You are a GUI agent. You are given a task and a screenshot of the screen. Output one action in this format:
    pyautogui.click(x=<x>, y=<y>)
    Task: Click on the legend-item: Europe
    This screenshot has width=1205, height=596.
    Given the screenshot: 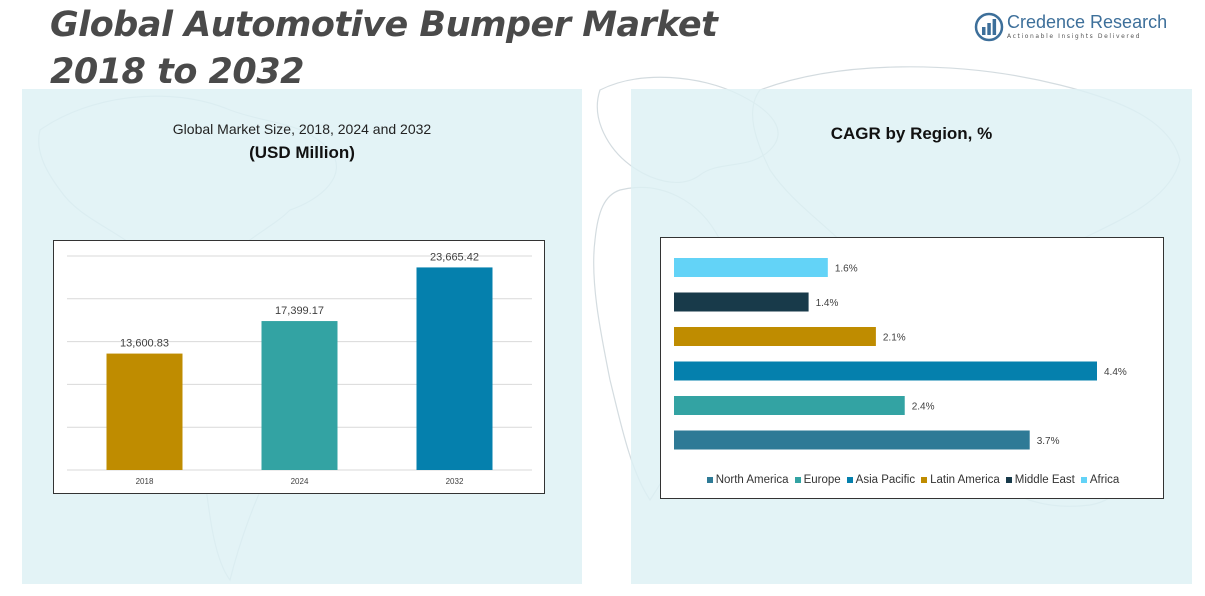 What is the action you would take?
    pyautogui.click(x=817, y=480)
    